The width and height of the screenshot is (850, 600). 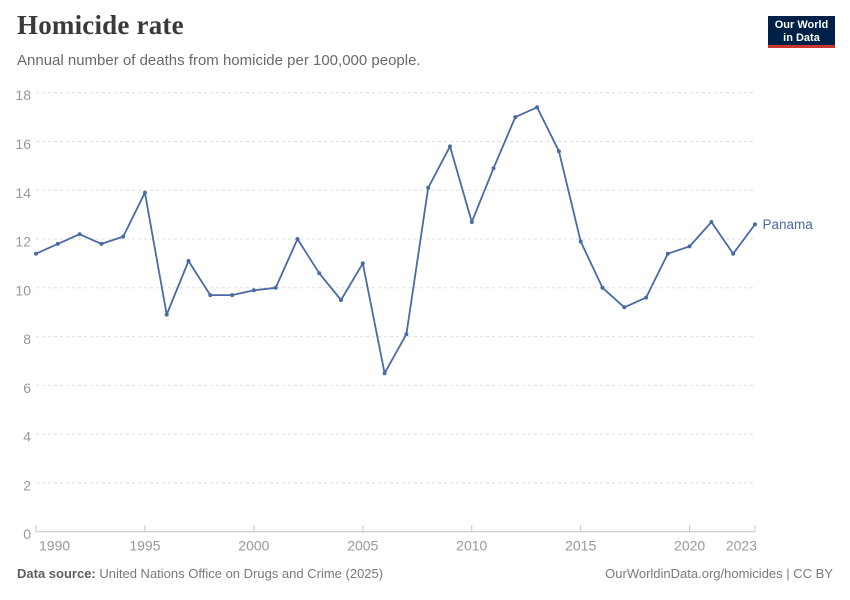 What do you see at coordinates (580, 546) in the screenshot?
I see `x-axis-label: 2015` at bounding box center [580, 546].